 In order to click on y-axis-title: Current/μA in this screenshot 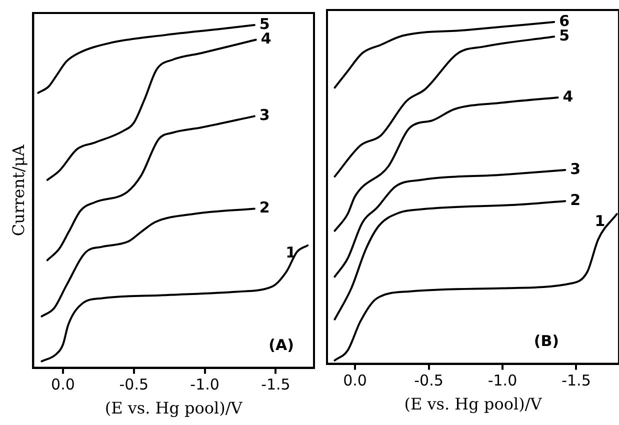, I will do `click(18, 190)`.